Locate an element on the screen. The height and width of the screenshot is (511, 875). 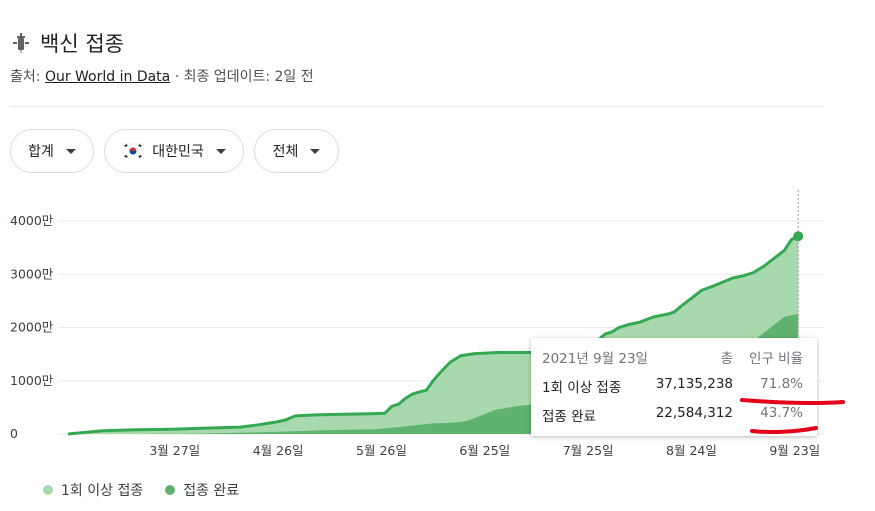
x-tick-label: 6월 25일 is located at coordinates (484, 450).